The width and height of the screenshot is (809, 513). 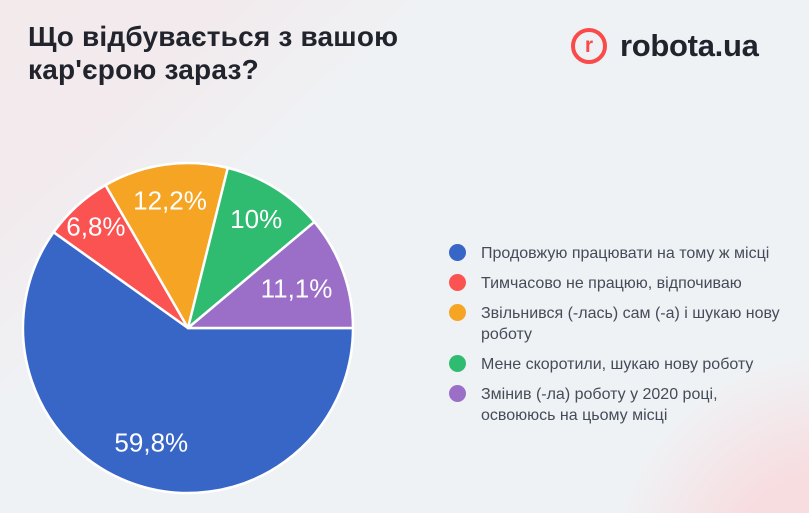 What do you see at coordinates (297, 289) in the screenshot?
I see `pie-slice-value-label: 11,1%` at bounding box center [297, 289].